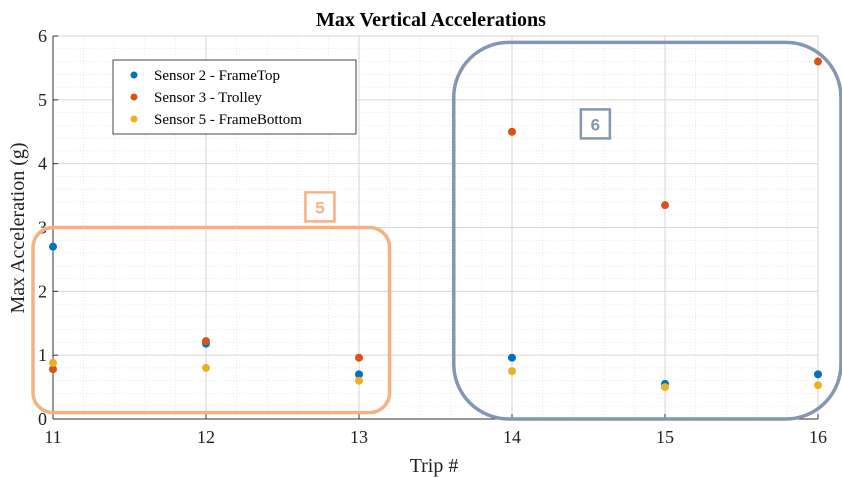  I want to click on y-tick-label: 5, so click(42, 100).